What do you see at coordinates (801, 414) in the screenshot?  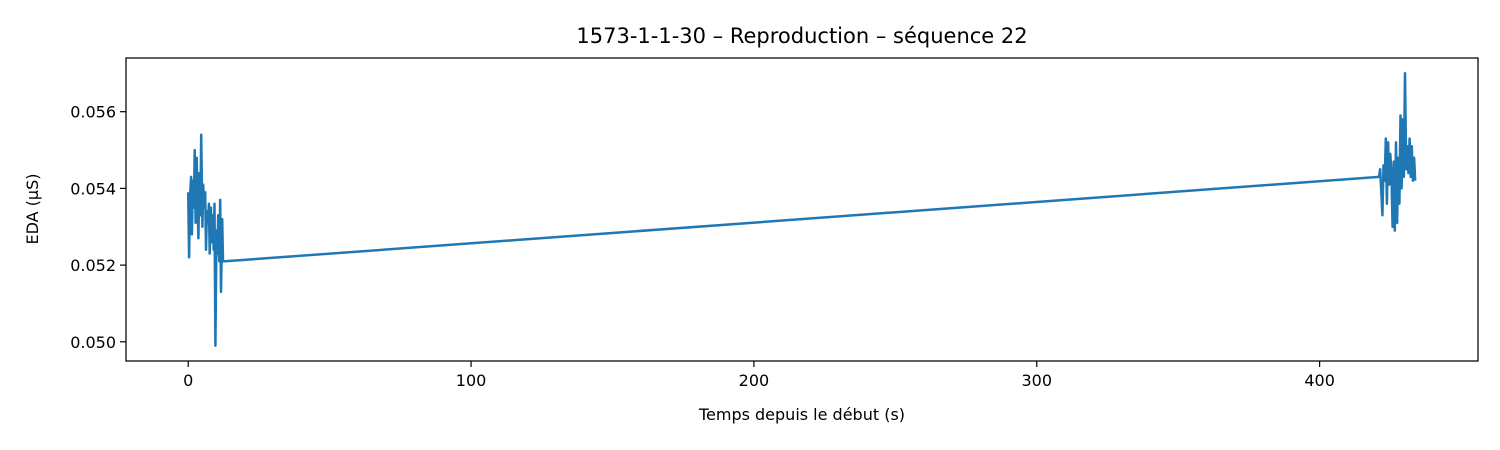 I see `x-axis-label: Temps depuis le début (s)` at bounding box center [801, 414].